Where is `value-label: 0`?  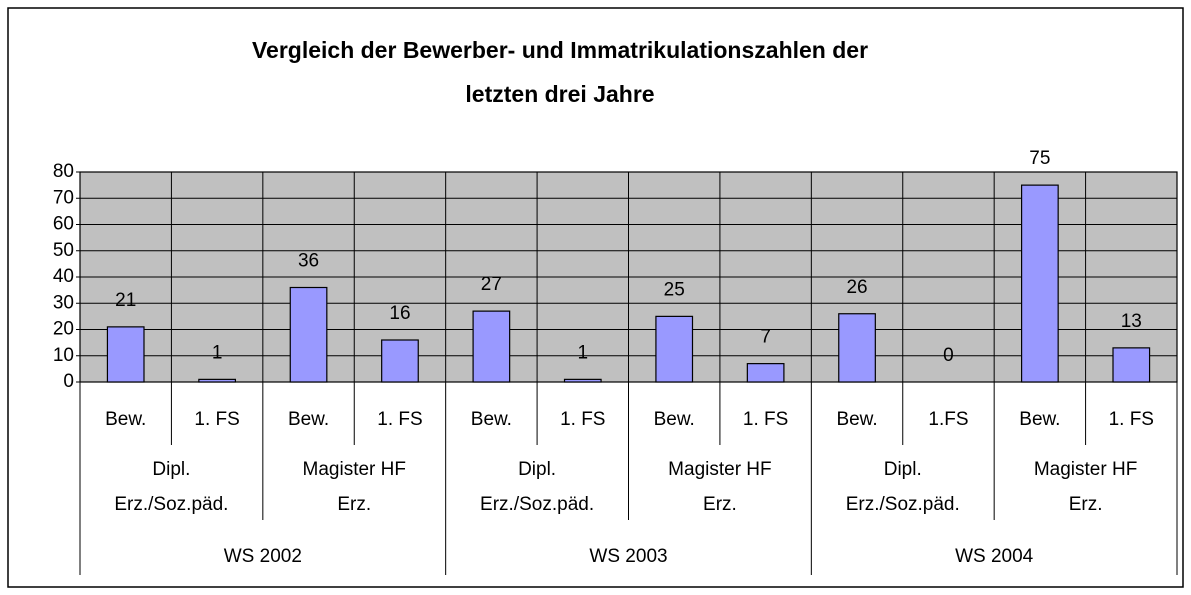 value-label: 0 is located at coordinates (948, 355).